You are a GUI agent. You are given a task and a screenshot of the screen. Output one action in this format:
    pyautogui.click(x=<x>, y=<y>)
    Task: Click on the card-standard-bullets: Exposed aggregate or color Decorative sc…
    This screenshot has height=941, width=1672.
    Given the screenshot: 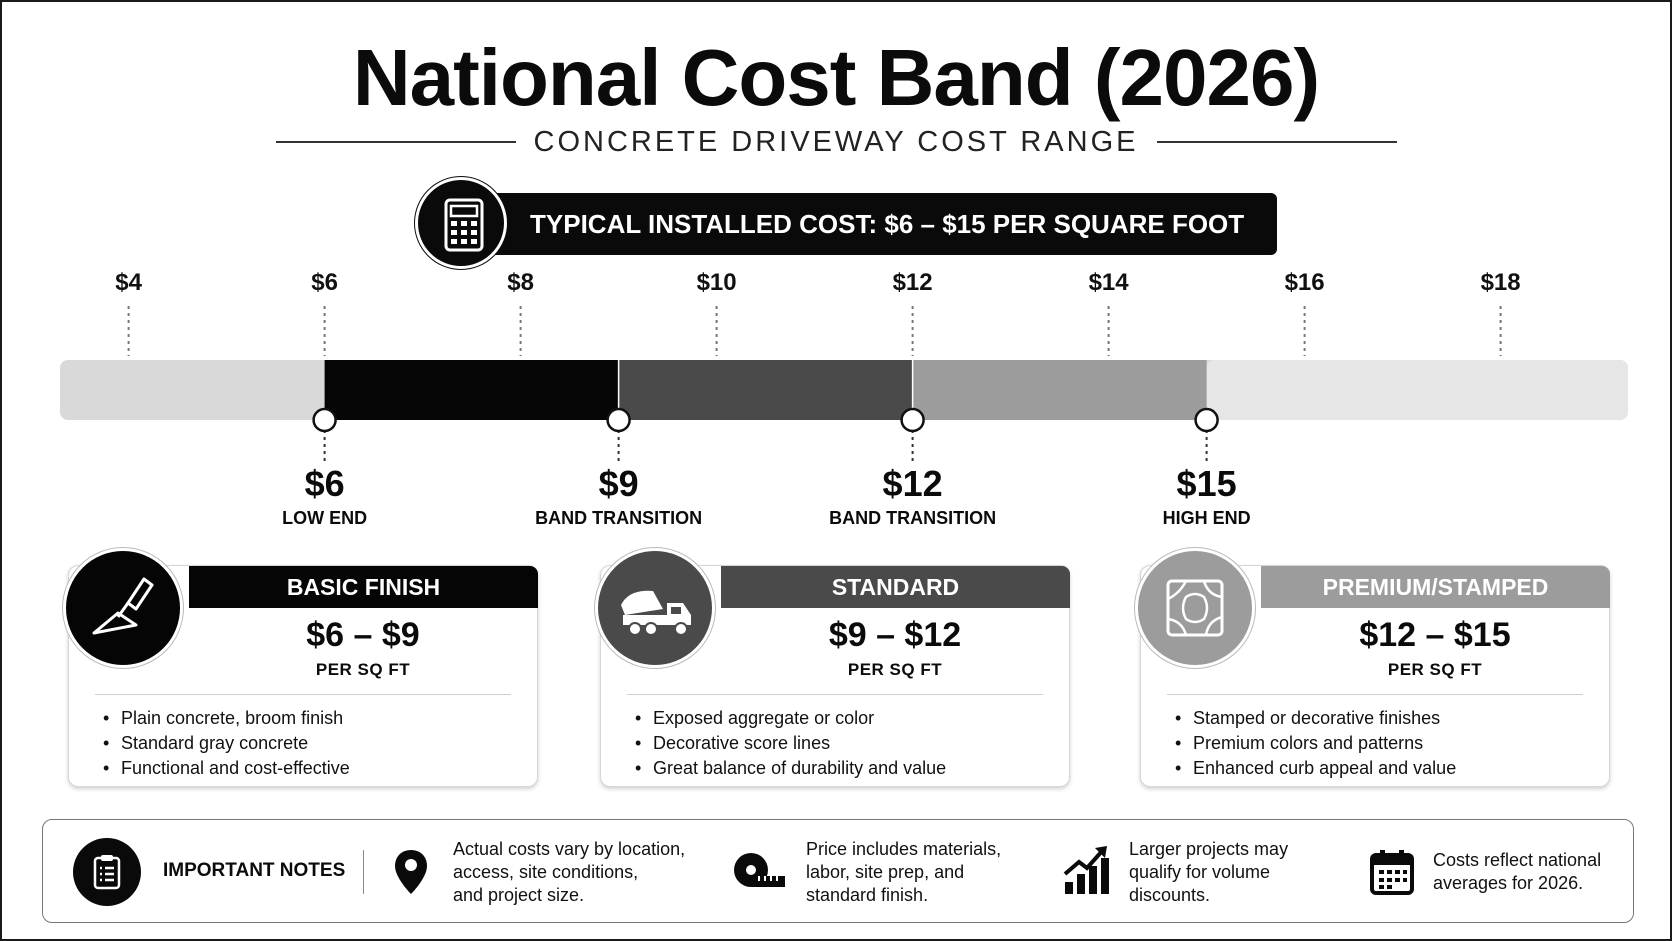 What is the action you would take?
    pyautogui.click(x=790, y=743)
    